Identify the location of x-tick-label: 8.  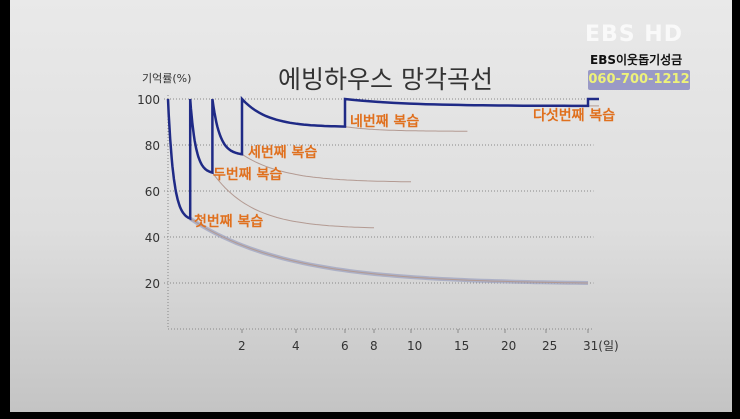
(374, 346).